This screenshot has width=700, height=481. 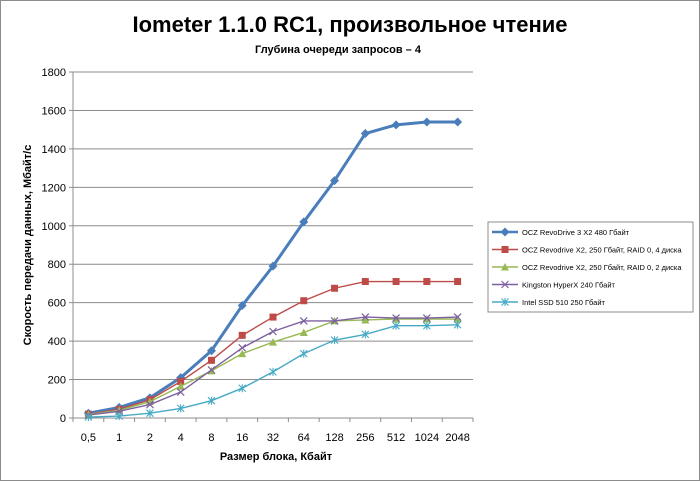 I want to click on y-tick-label: 1000, so click(x=54, y=227).